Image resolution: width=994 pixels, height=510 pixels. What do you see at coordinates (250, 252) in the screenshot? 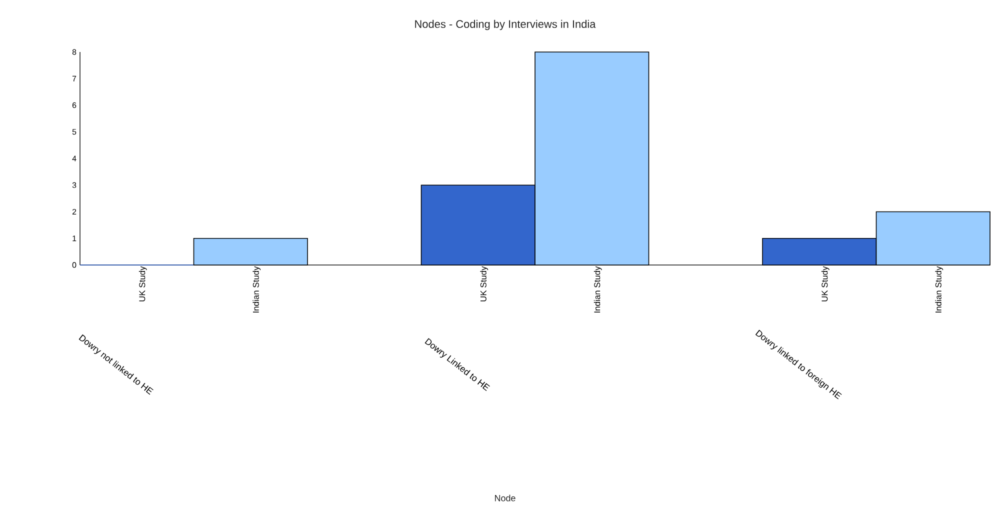
I see `bar` at bounding box center [250, 252].